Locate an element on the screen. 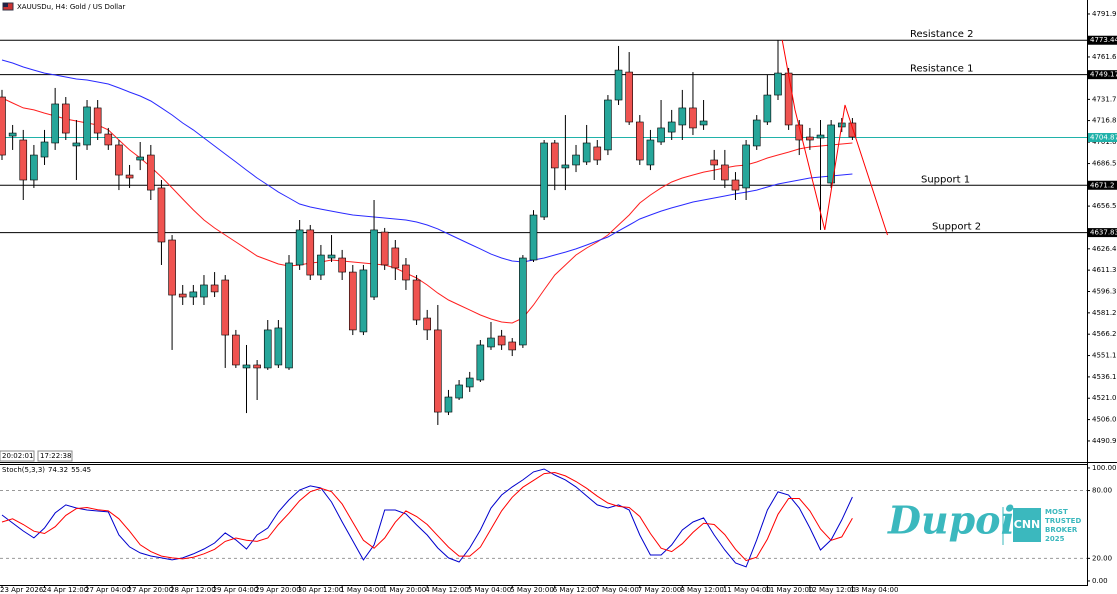 This screenshot has height=594, width=1117. x-tick-label: 29 Apr 20:00 is located at coordinates (278, 590).